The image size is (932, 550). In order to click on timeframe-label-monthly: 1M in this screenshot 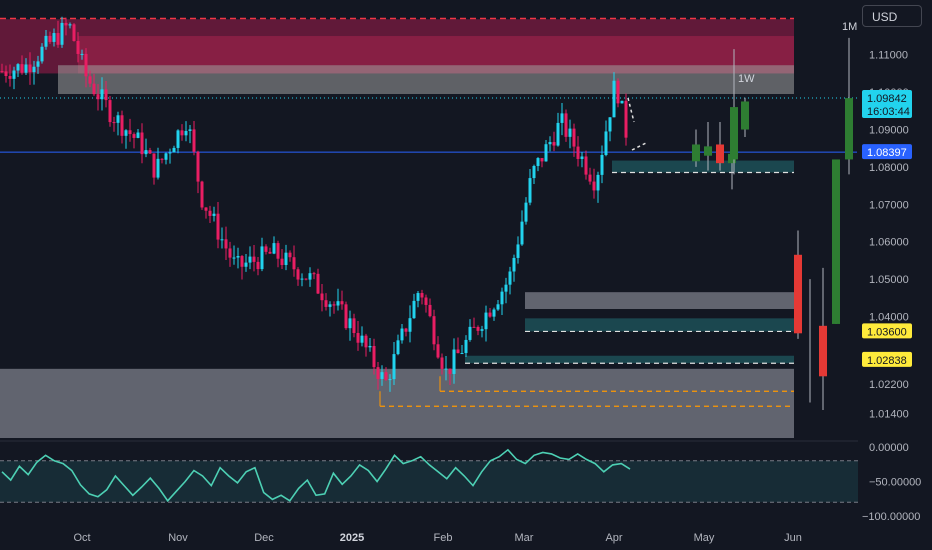, I will do `click(849, 27)`.